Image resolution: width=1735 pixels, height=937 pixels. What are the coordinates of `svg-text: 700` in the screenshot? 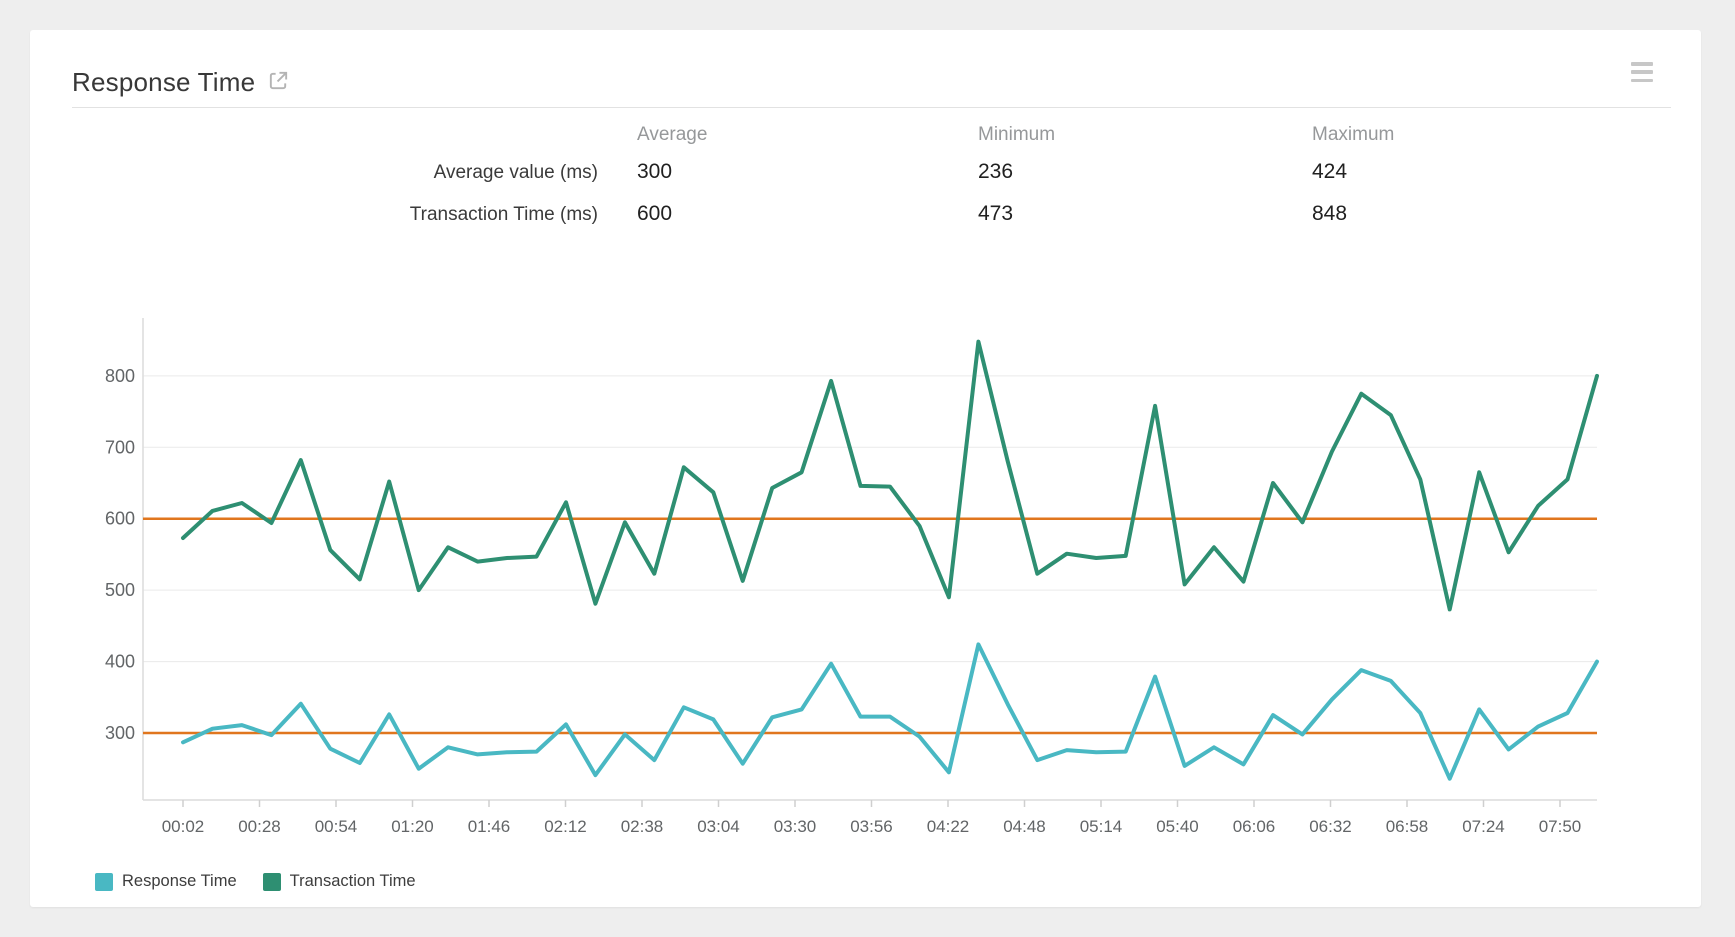 It's located at (120, 447).